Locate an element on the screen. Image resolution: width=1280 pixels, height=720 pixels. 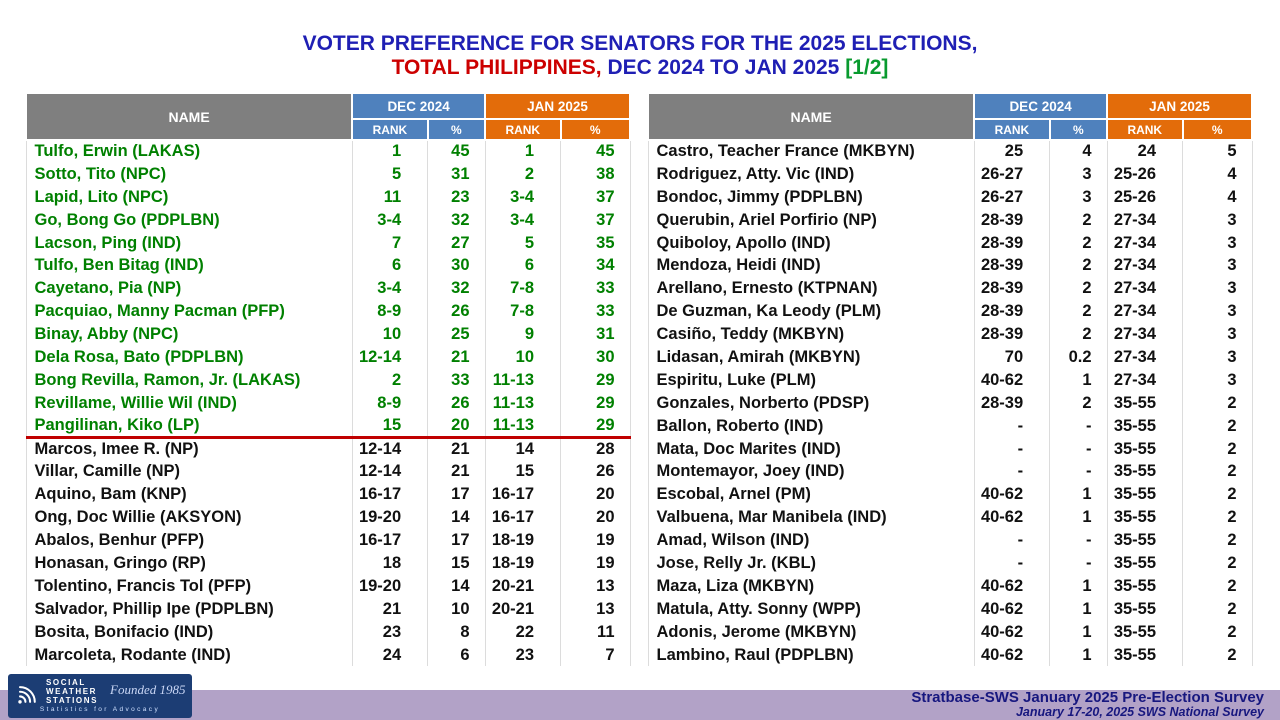
table-row: Bosita, Bonifacio (IND) 23 8 22 11 is located at coordinates (328, 632).